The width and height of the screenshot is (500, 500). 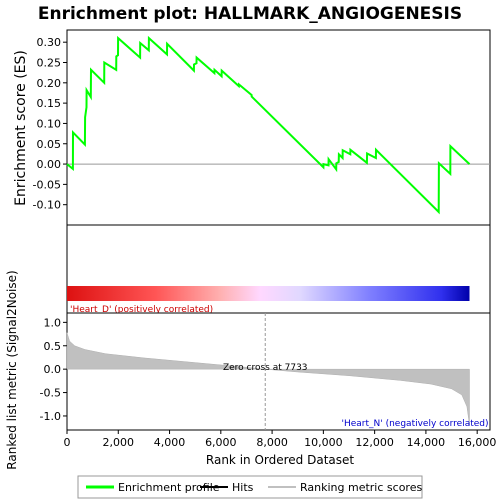 What do you see at coordinates (268, 293) in the screenshot?
I see `ranked-heatmap-bar` at bounding box center [268, 293].